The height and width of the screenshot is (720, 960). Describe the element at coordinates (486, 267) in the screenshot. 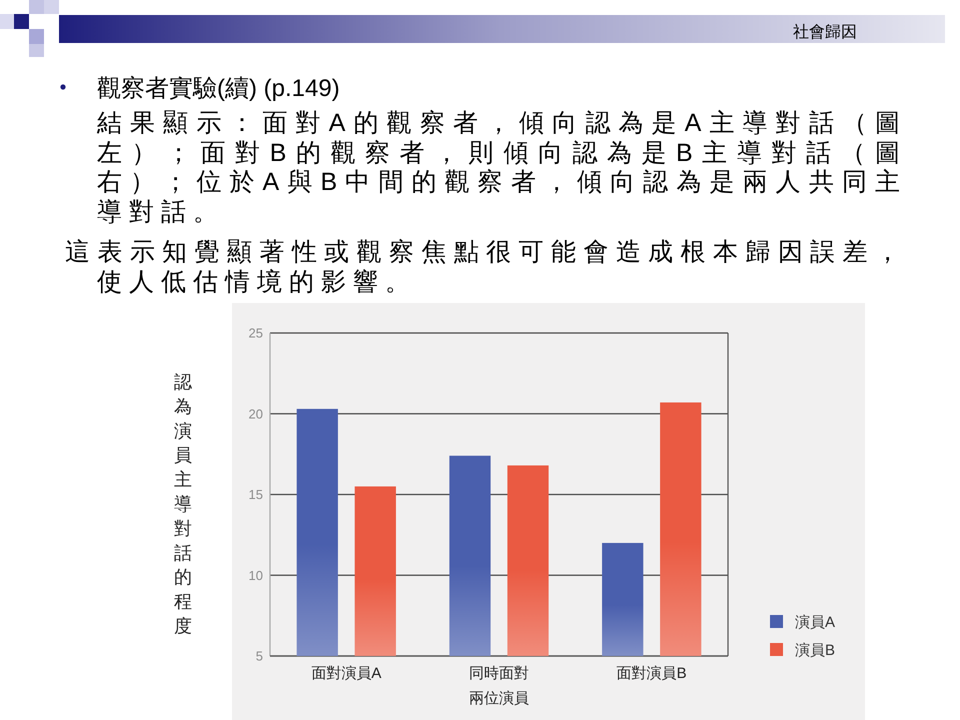

I see `text: 這表示知覺顯著性或觀察焦點很可能會造成根本歸因誤差，使人低估情境的影響。` at that location.